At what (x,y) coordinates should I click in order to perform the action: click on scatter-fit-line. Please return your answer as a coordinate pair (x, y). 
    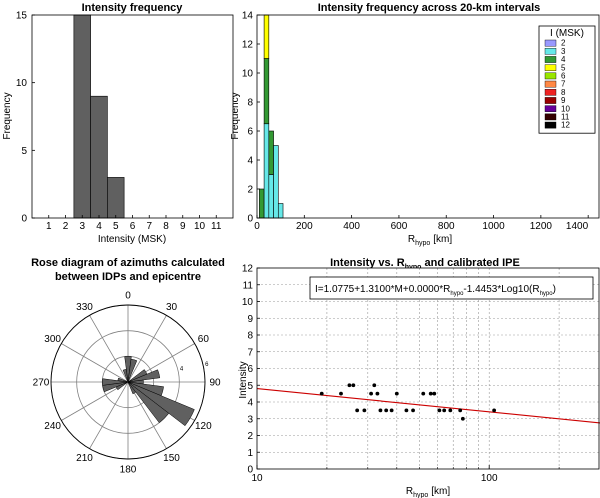
    Looking at the image, I should click on (428, 406).